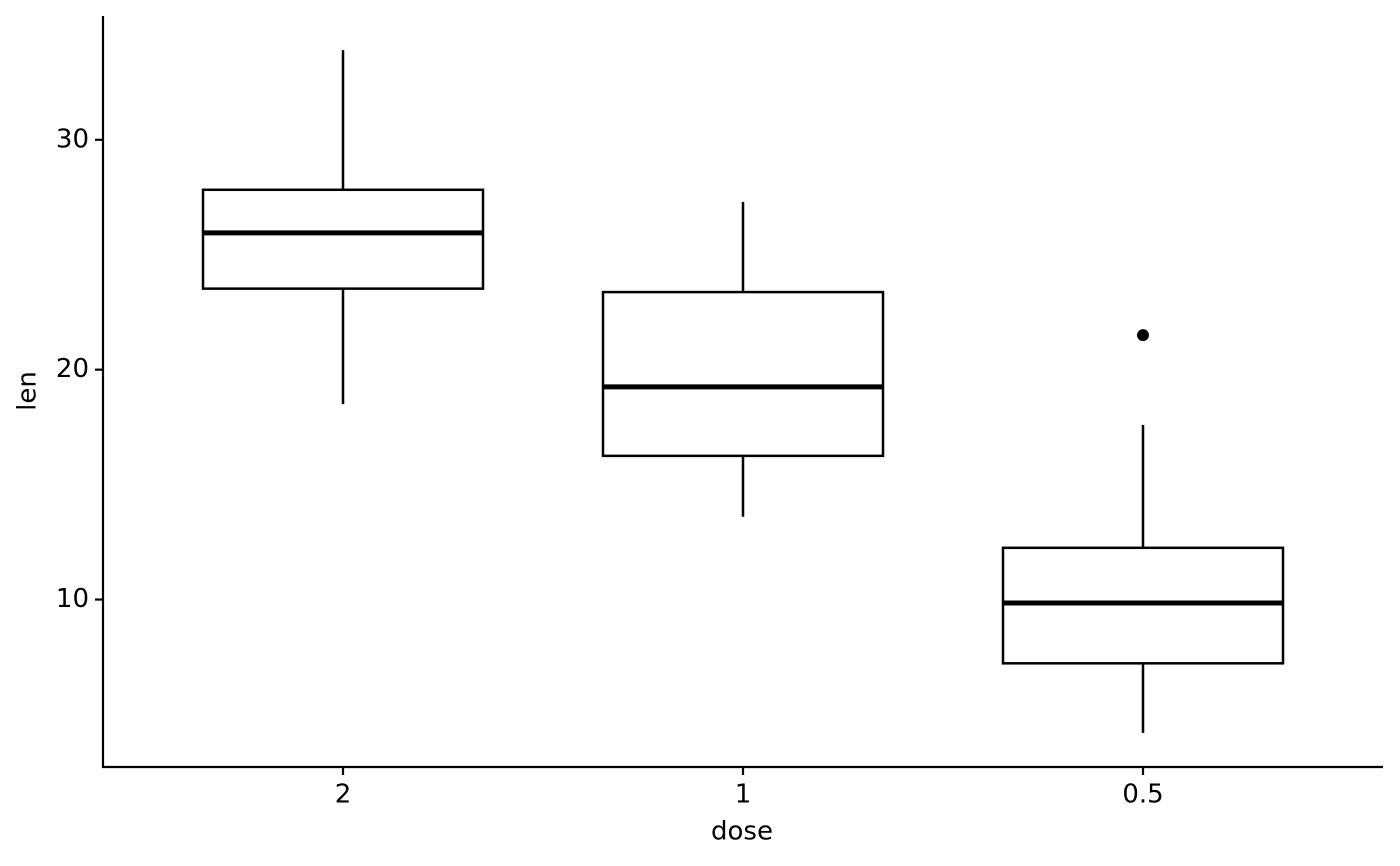 This screenshot has width=1400, height=866. I want to click on x-tick-label: 1, so click(743, 795).